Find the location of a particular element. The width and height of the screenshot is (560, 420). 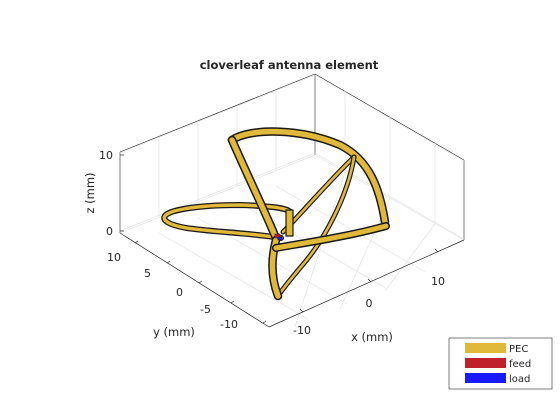

antenna-petal-top is located at coordinates (308, 177).